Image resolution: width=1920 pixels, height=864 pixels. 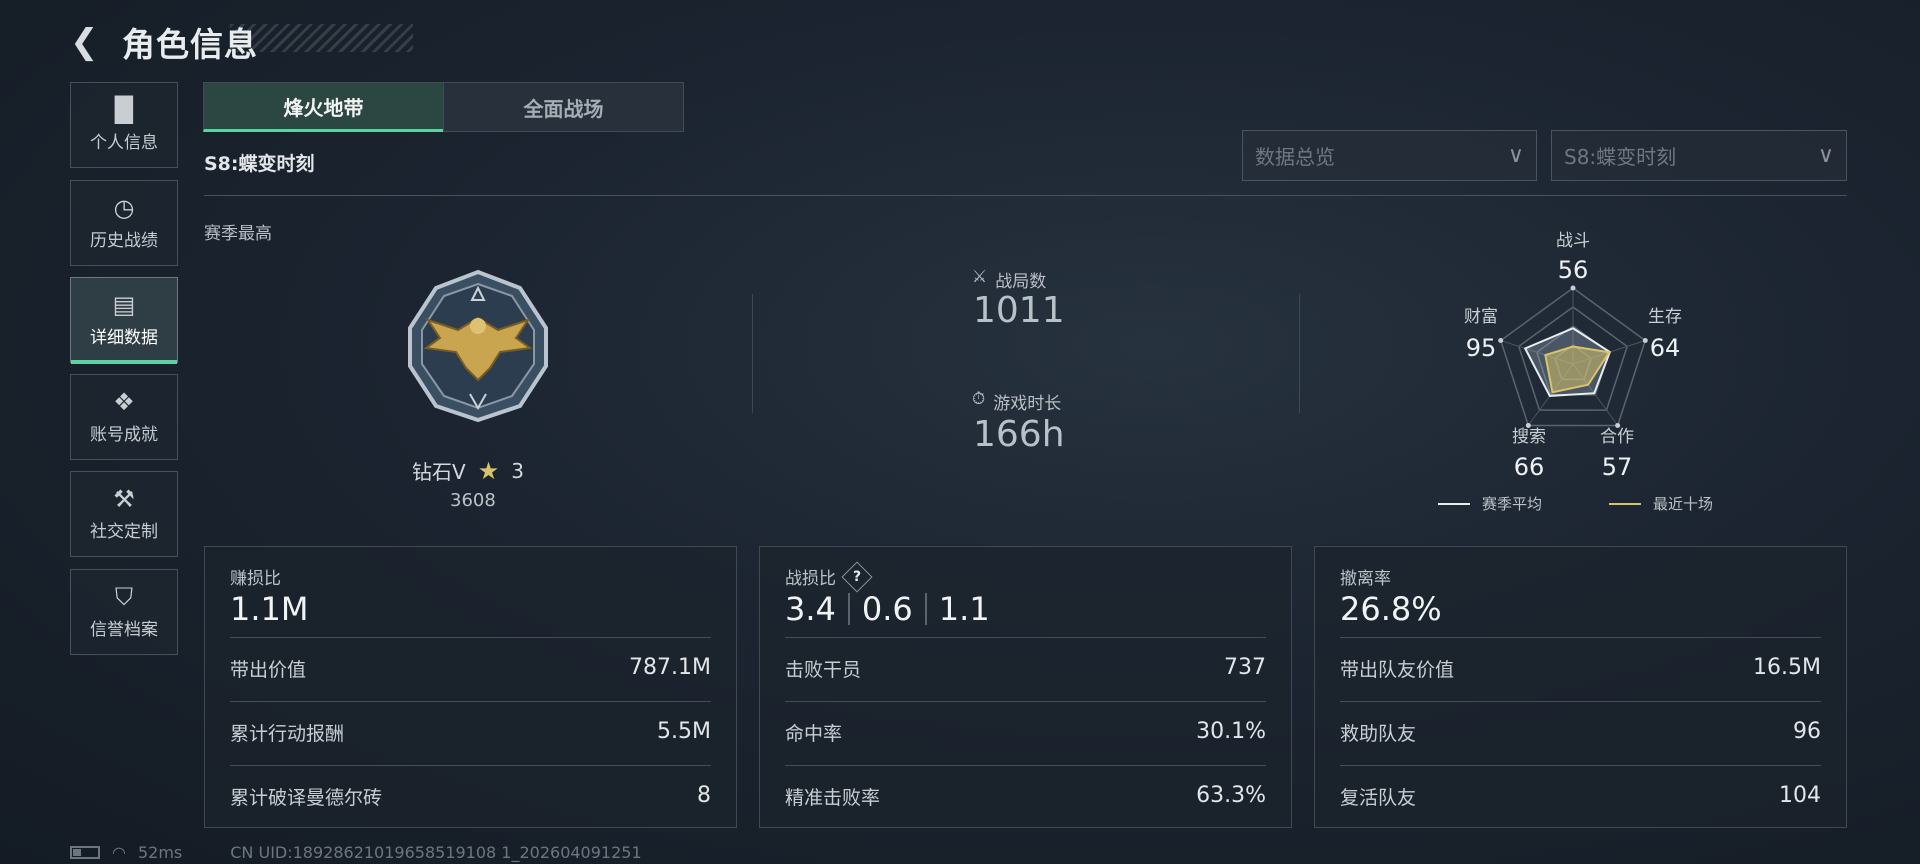 What do you see at coordinates (1617, 437) in the screenshot?
I see `radar-axis-label: 合作` at bounding box center [1617, 437].